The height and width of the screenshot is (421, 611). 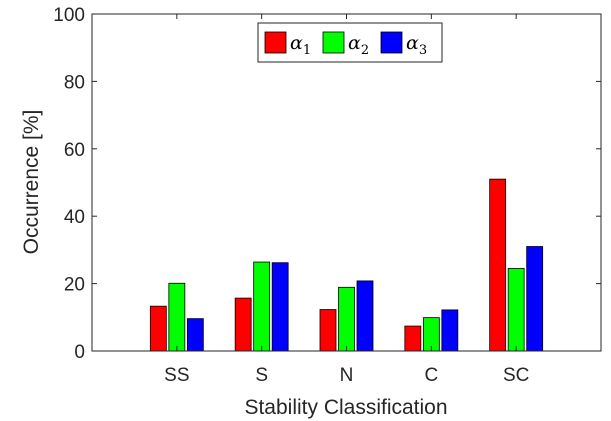 I want to click on legend: α1 α2 α3, so click(x=350, y=42).